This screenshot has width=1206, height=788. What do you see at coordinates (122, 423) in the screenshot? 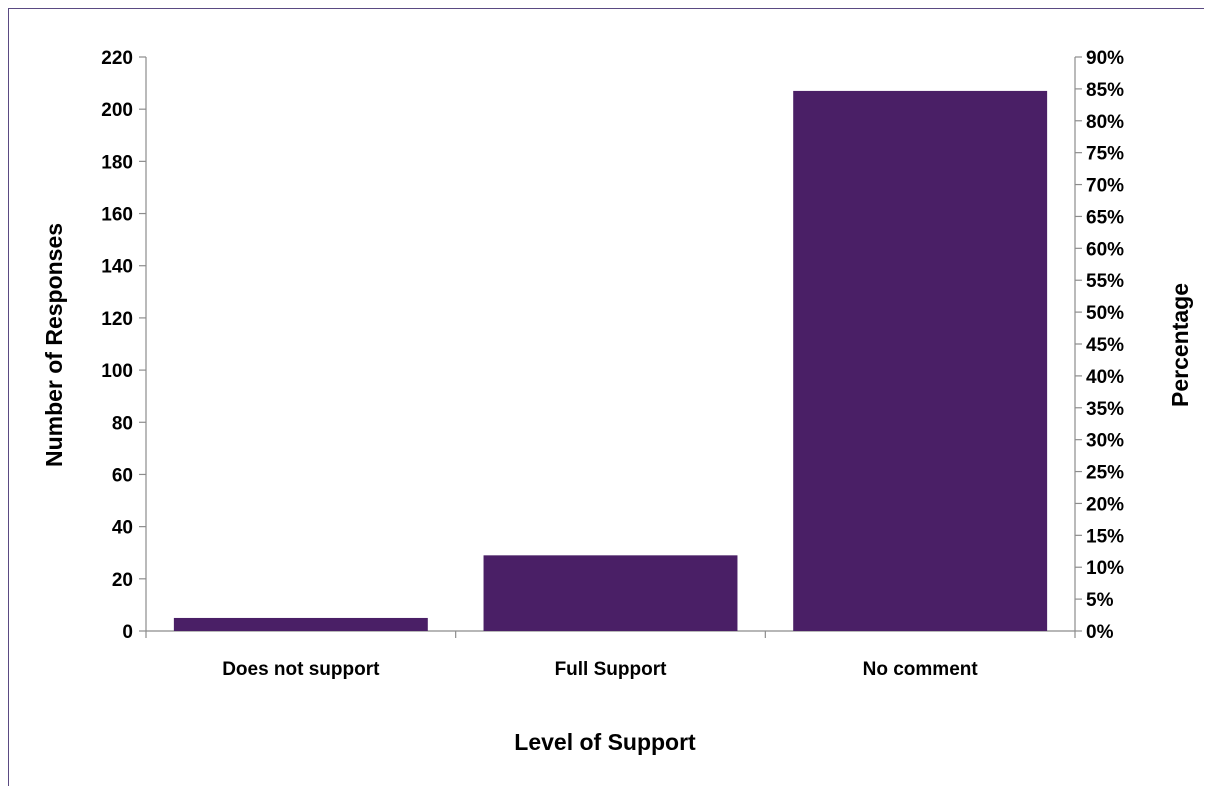
I see `y-tick-label: 80` at bounding box center [122, 423].